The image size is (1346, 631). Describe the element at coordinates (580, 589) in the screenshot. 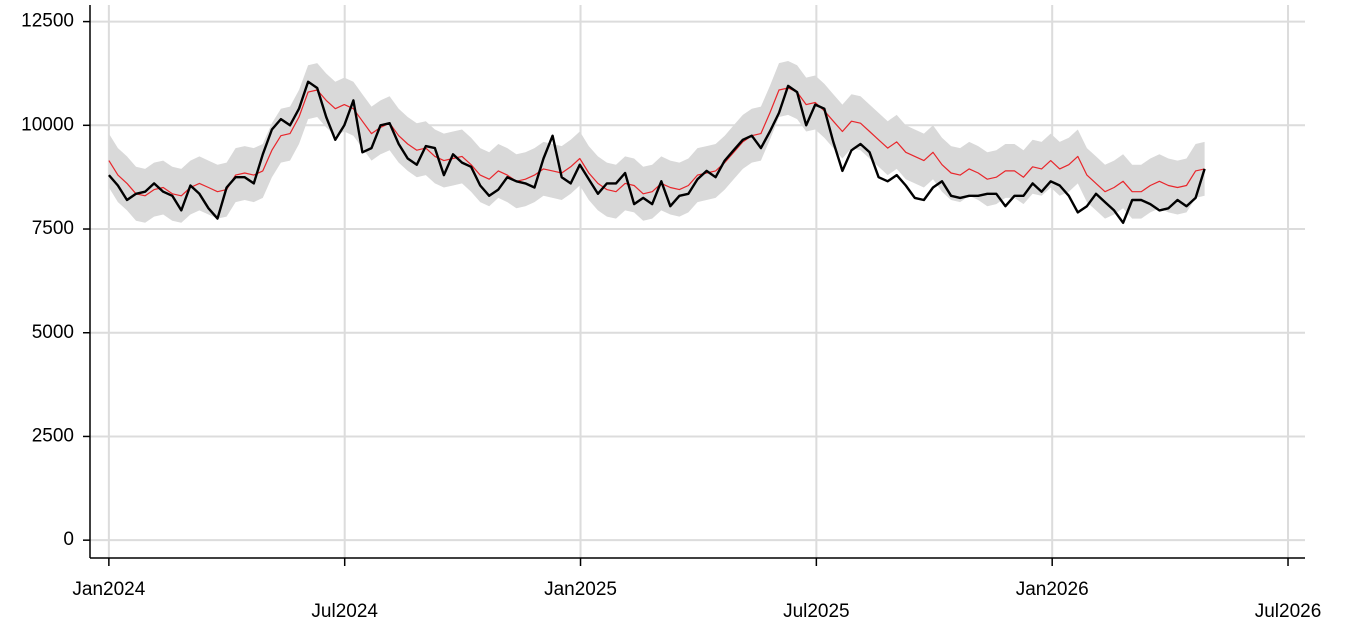

I see `x-tick-label: Jan2025` at that location.